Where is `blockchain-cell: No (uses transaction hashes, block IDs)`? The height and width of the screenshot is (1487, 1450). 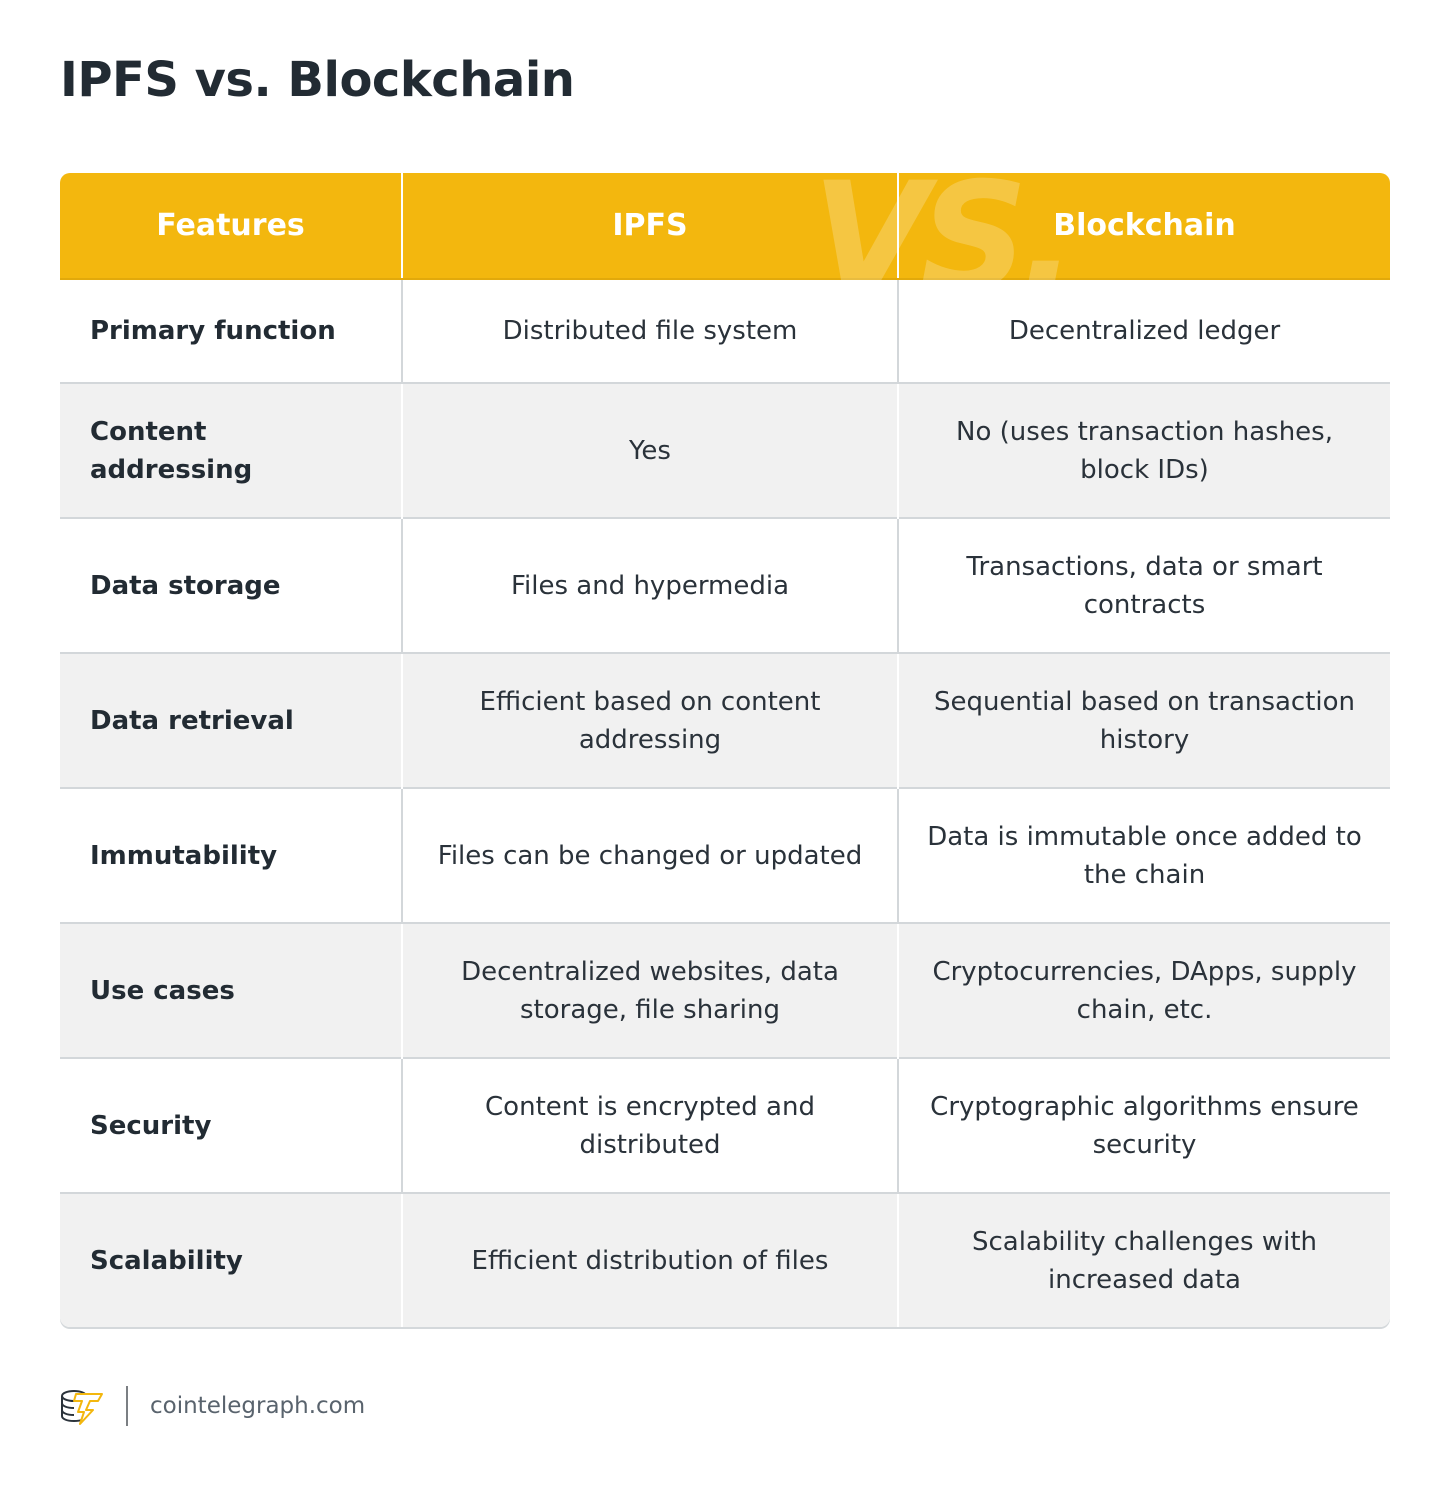
blockchain-cell: No (uses transaction hashes, block IDs) is located at coordinates (1143, 450).